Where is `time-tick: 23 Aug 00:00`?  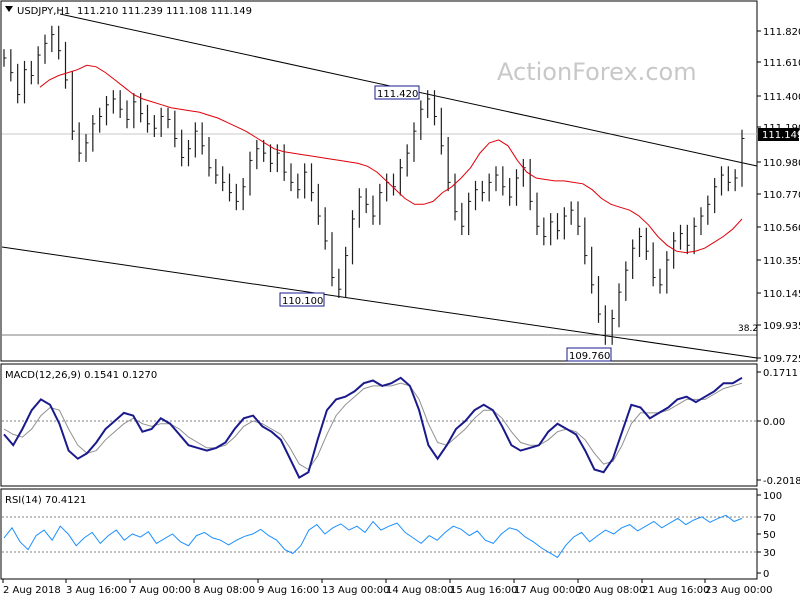
time-tick: 23 Aug 00:00 is located at coordinates (738, 587).